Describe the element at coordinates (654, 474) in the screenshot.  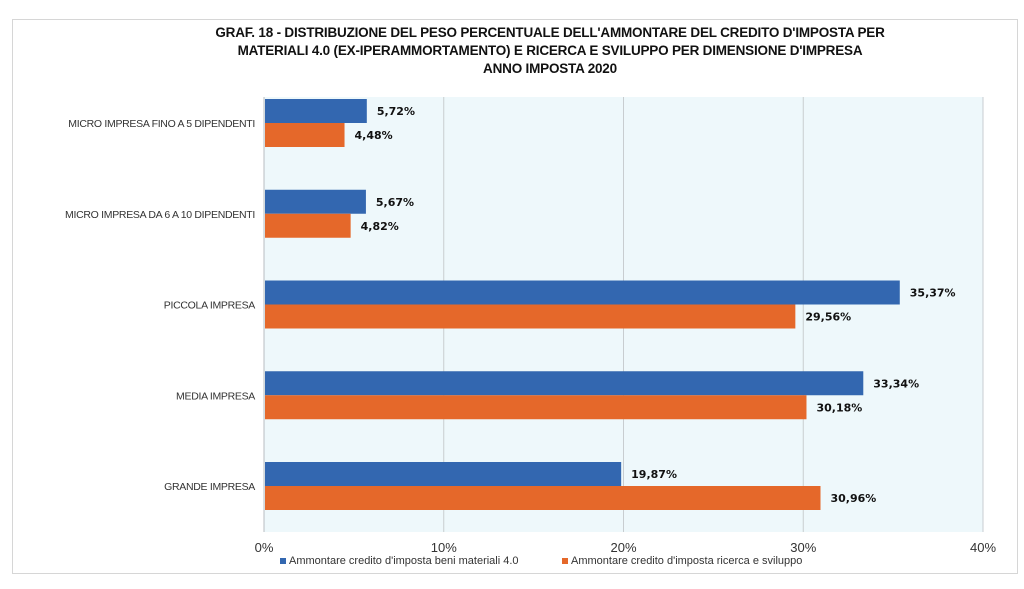
I see `data-label: 19,87%` at that location.